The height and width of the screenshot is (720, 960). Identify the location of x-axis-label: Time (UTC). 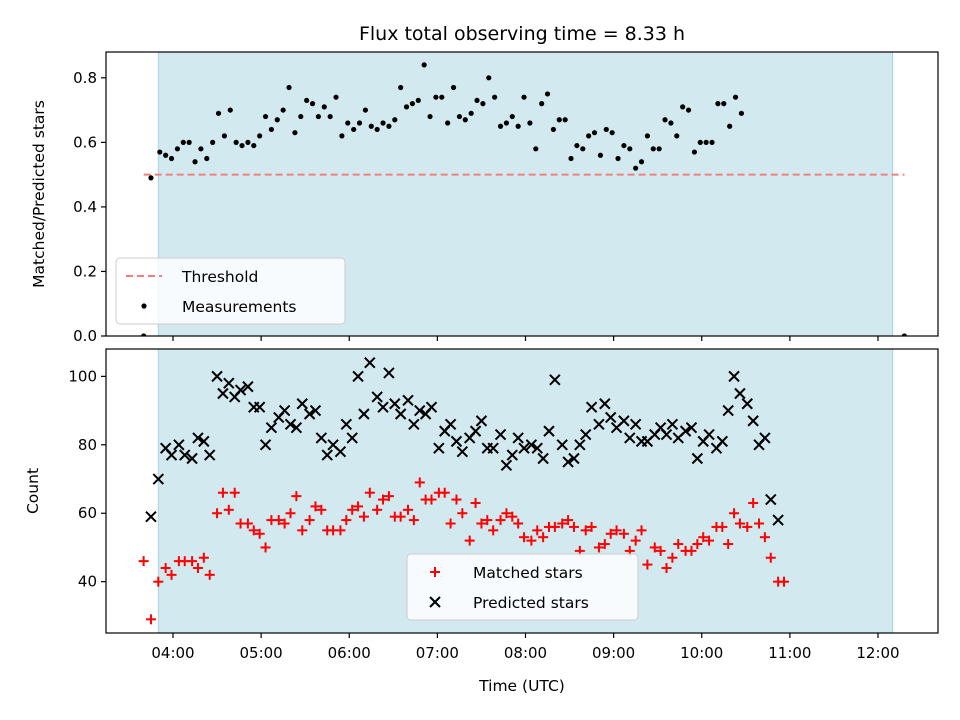
(521, 686).